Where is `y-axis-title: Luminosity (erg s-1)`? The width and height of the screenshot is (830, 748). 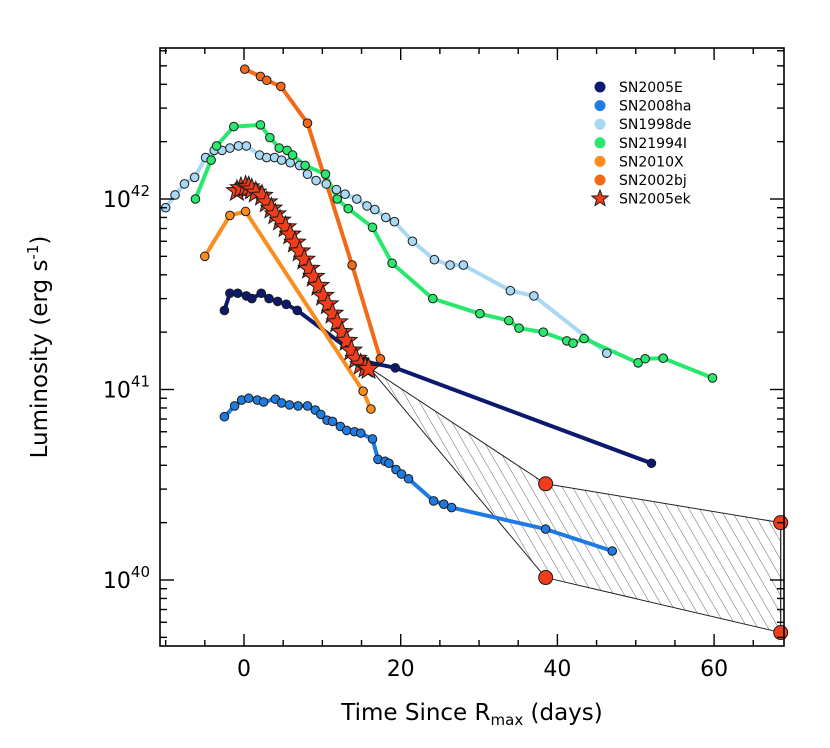
y-axis-title: Luminosity (erg s-1) is located at coordinates (38, 347).